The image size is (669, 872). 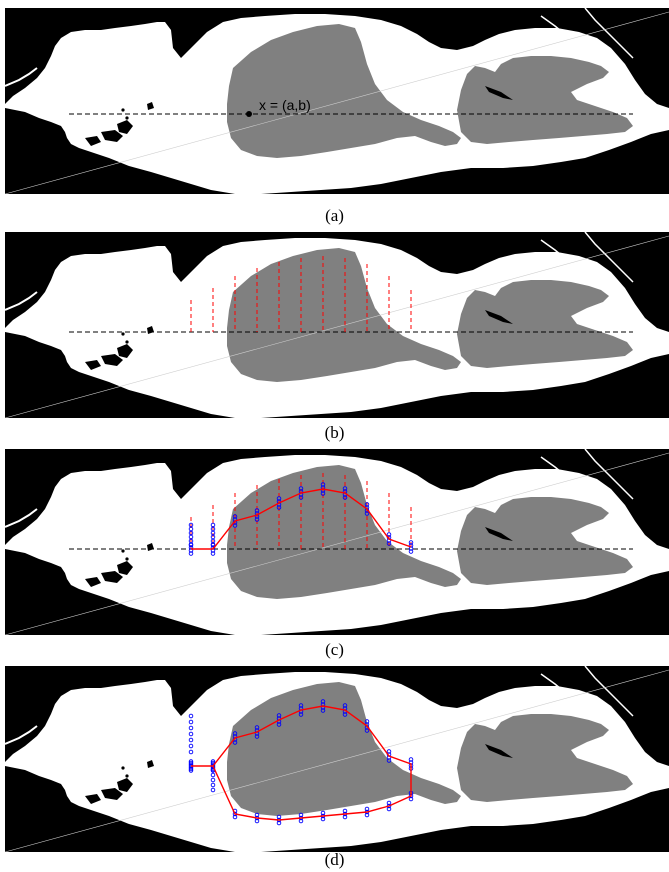 I want to click on caption-b: (b), so click(x=334, y=432).